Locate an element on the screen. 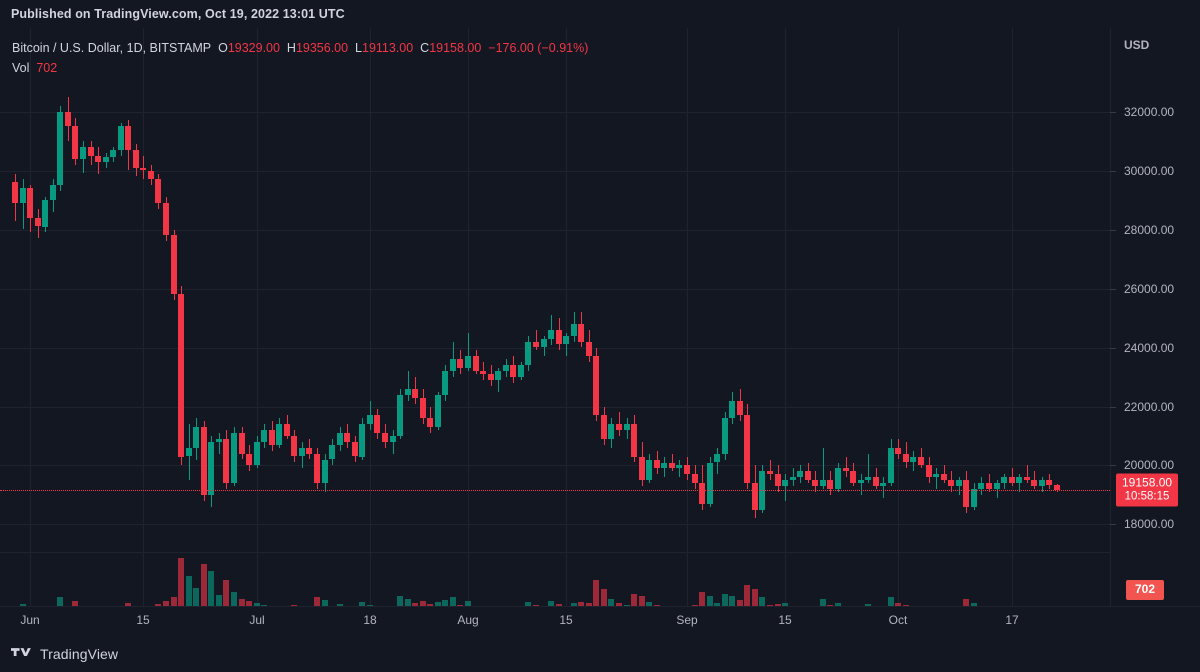  time-axis: Jun 15 Jul 18 Aug 15 Sep 15 Oct 17 is located at coordinates (600, 621).